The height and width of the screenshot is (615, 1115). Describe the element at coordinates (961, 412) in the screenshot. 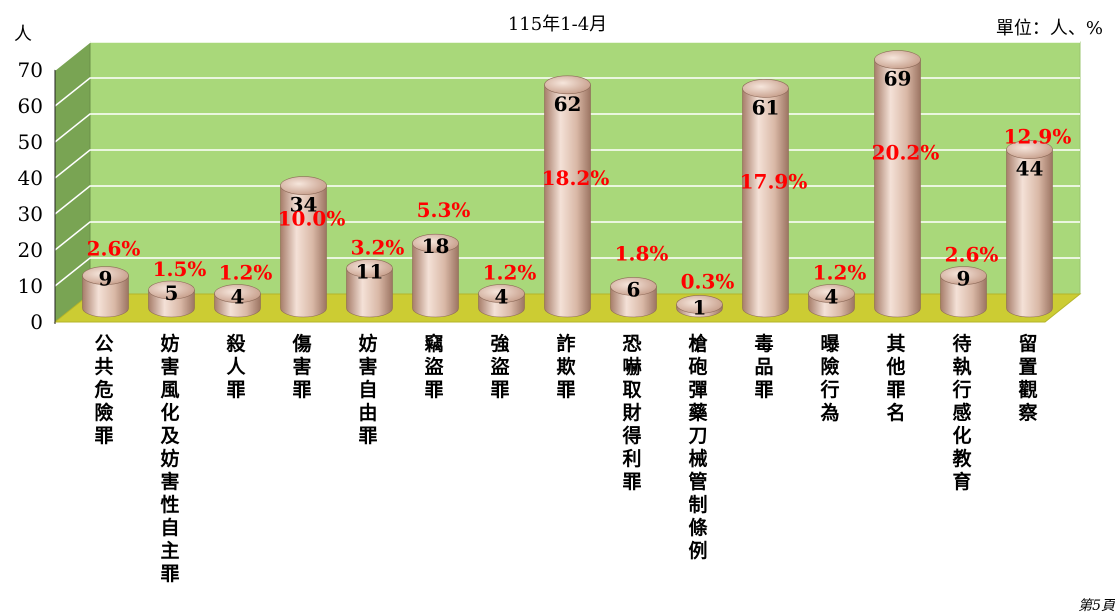

I see `category-label: 待執行感化教育` at that location.